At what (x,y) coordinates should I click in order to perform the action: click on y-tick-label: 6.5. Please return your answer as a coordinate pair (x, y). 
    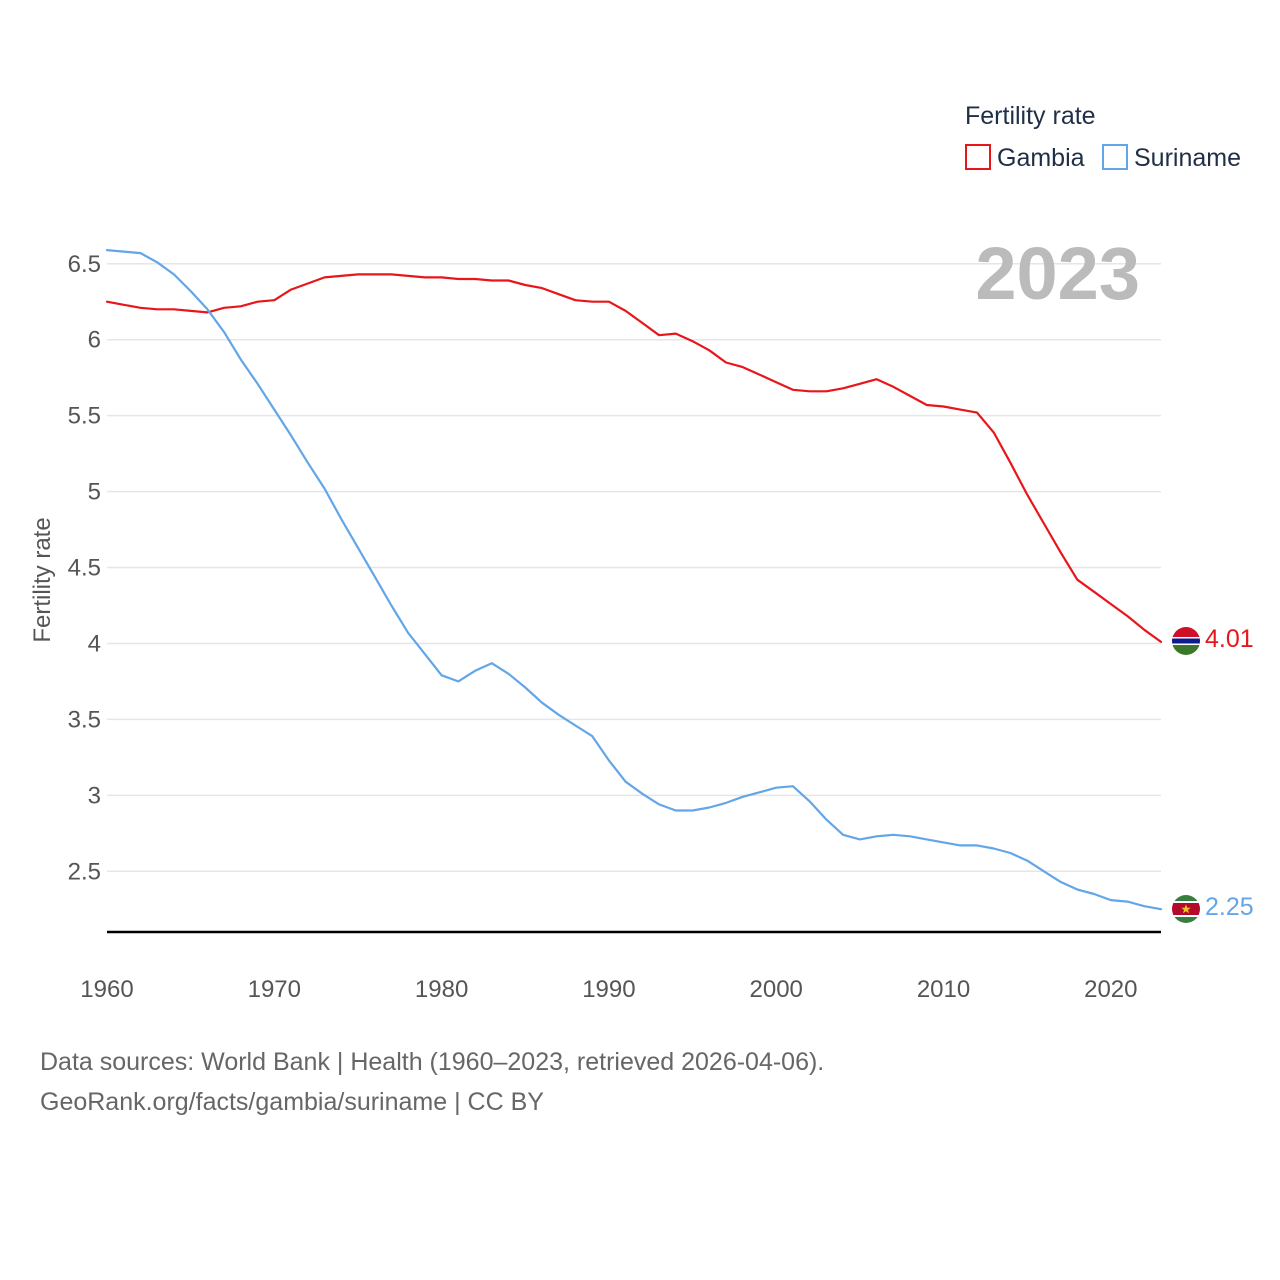
    Looking at the image, I should click on (84, 264).